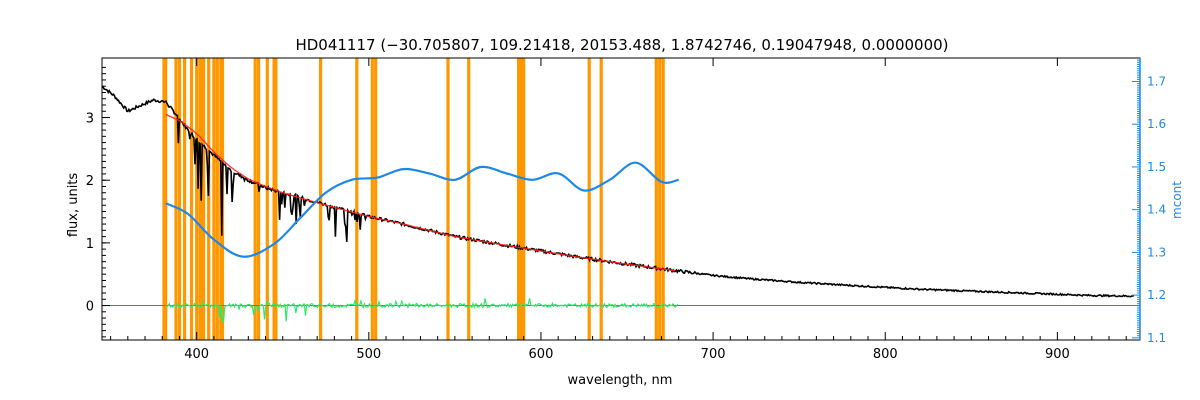  I want to click on y-tick-label: 1, so click(90, 244).